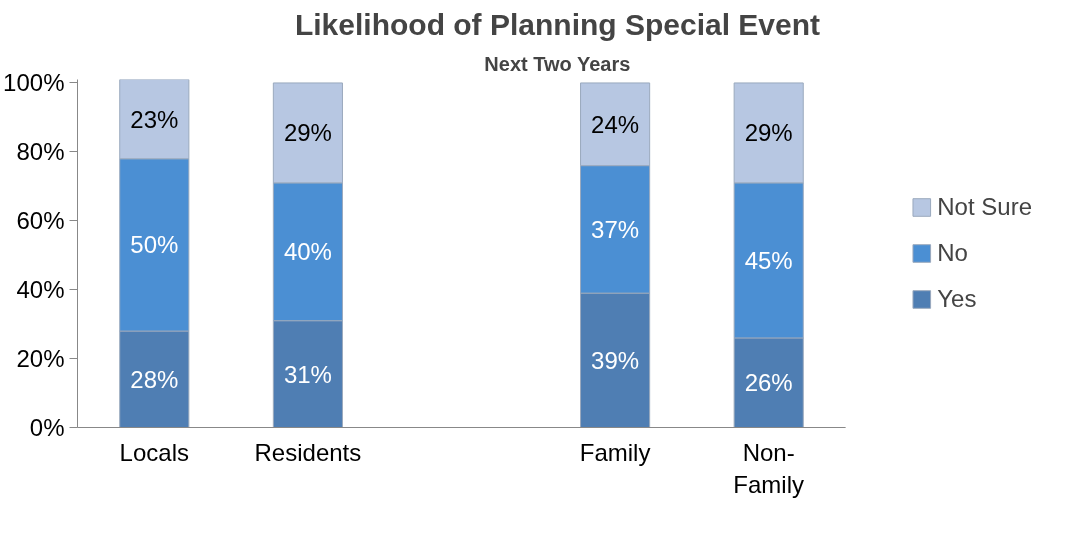  I want to click on chart-title: Likelihood of Planning Special Event, so click(557, 24).